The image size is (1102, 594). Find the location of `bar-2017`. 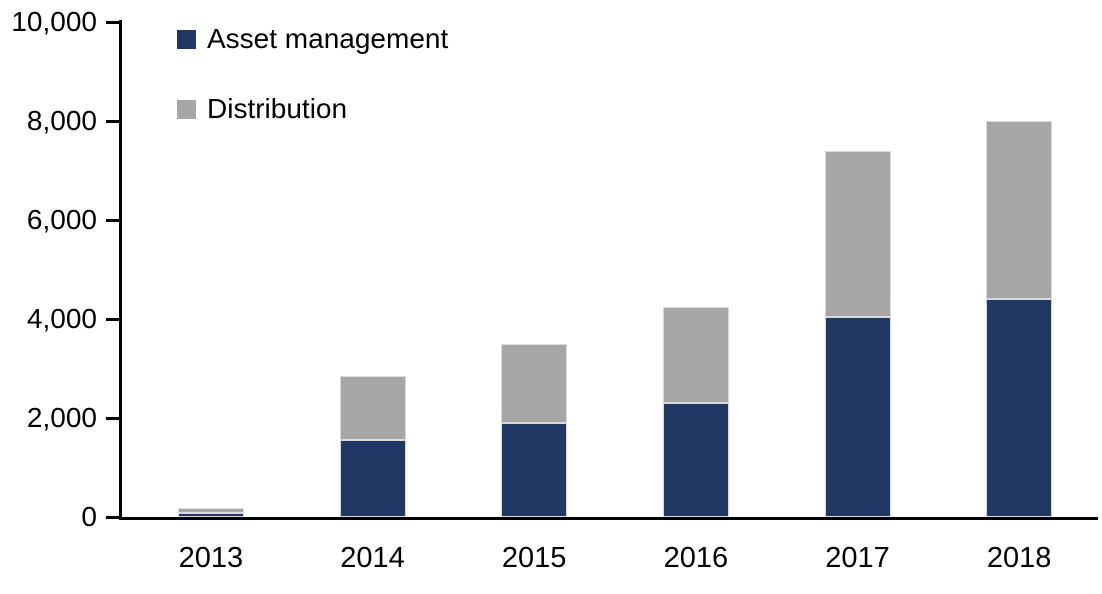

bar-2017 is located at coordinates (857, 333).